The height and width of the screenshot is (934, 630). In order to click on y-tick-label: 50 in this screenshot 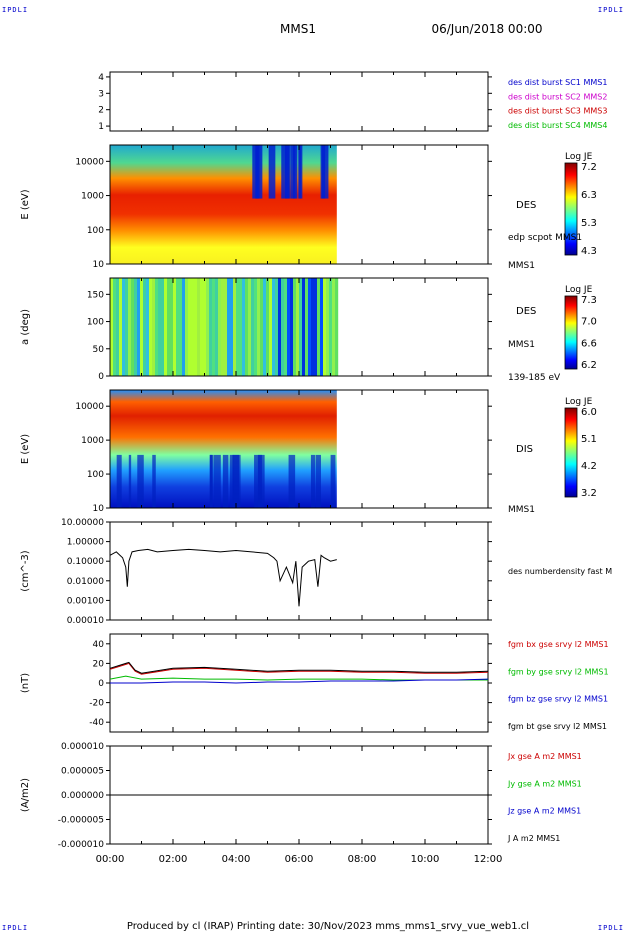, I will do `click(99, 350)`.